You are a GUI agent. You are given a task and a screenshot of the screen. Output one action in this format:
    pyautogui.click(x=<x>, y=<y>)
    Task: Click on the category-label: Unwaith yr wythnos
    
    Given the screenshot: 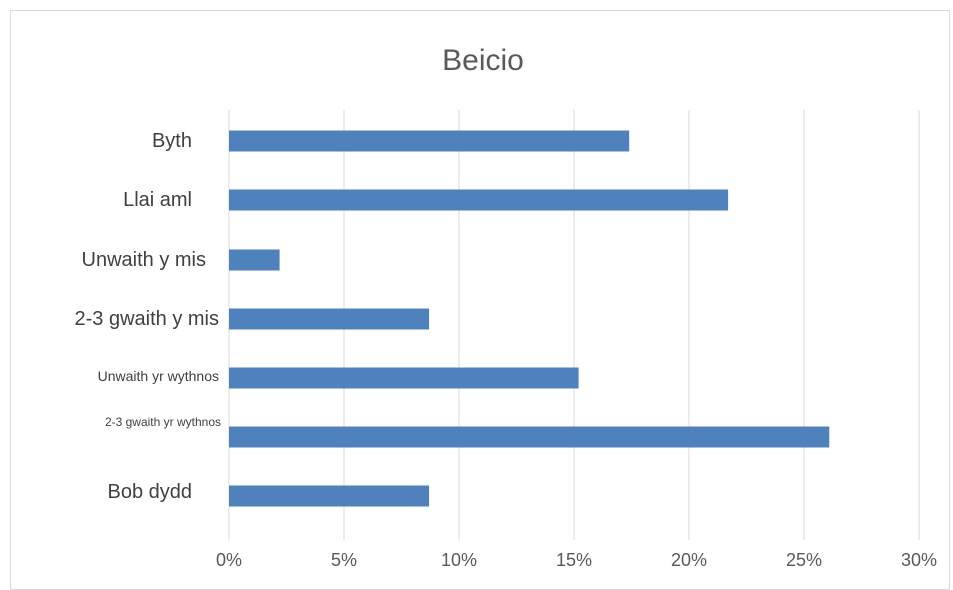 What is the action you would take?
    pyautogui.click(x=158, y=376)
    